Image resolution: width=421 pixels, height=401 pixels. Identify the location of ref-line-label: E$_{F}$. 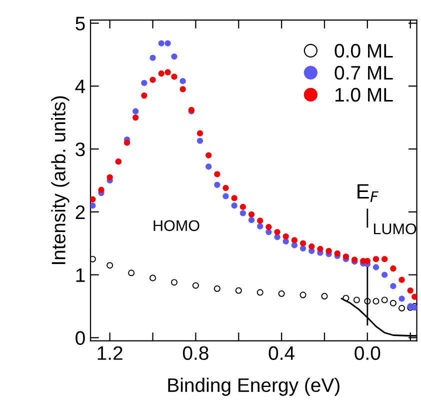
(368, 193).